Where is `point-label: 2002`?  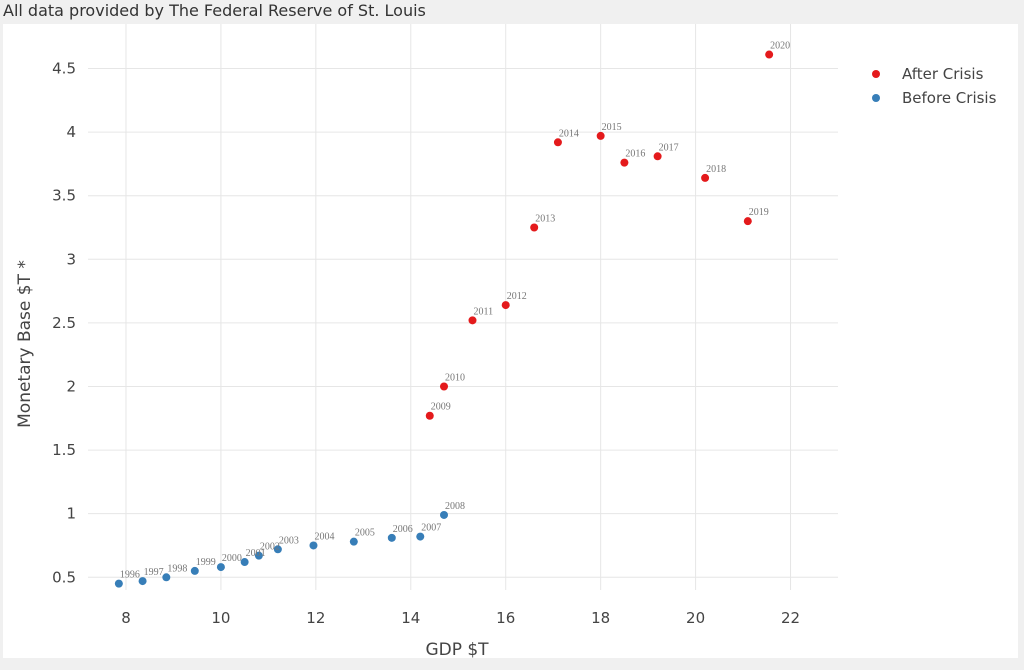
point-label: 2002 is located at coordinates (270, 547).